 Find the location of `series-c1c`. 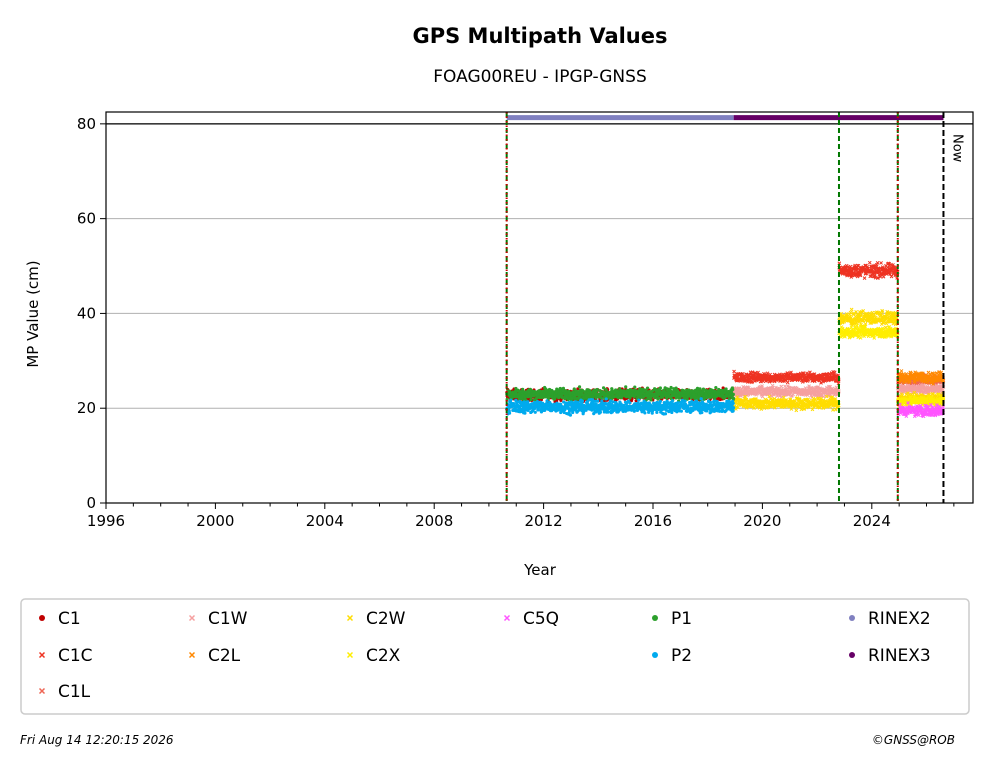

series-c1c is located at coordinates (816, 323).